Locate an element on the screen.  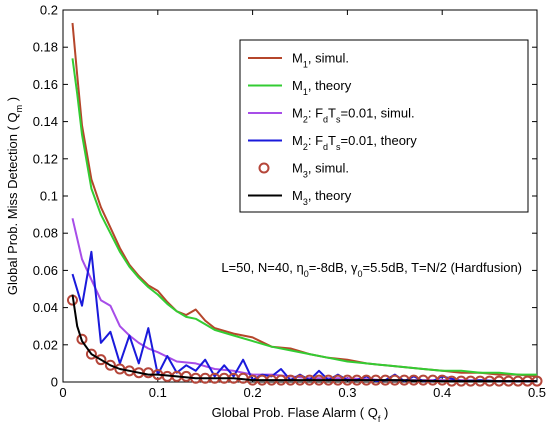
y-tick-label: 0.02 is located at coordinates (45, 344).